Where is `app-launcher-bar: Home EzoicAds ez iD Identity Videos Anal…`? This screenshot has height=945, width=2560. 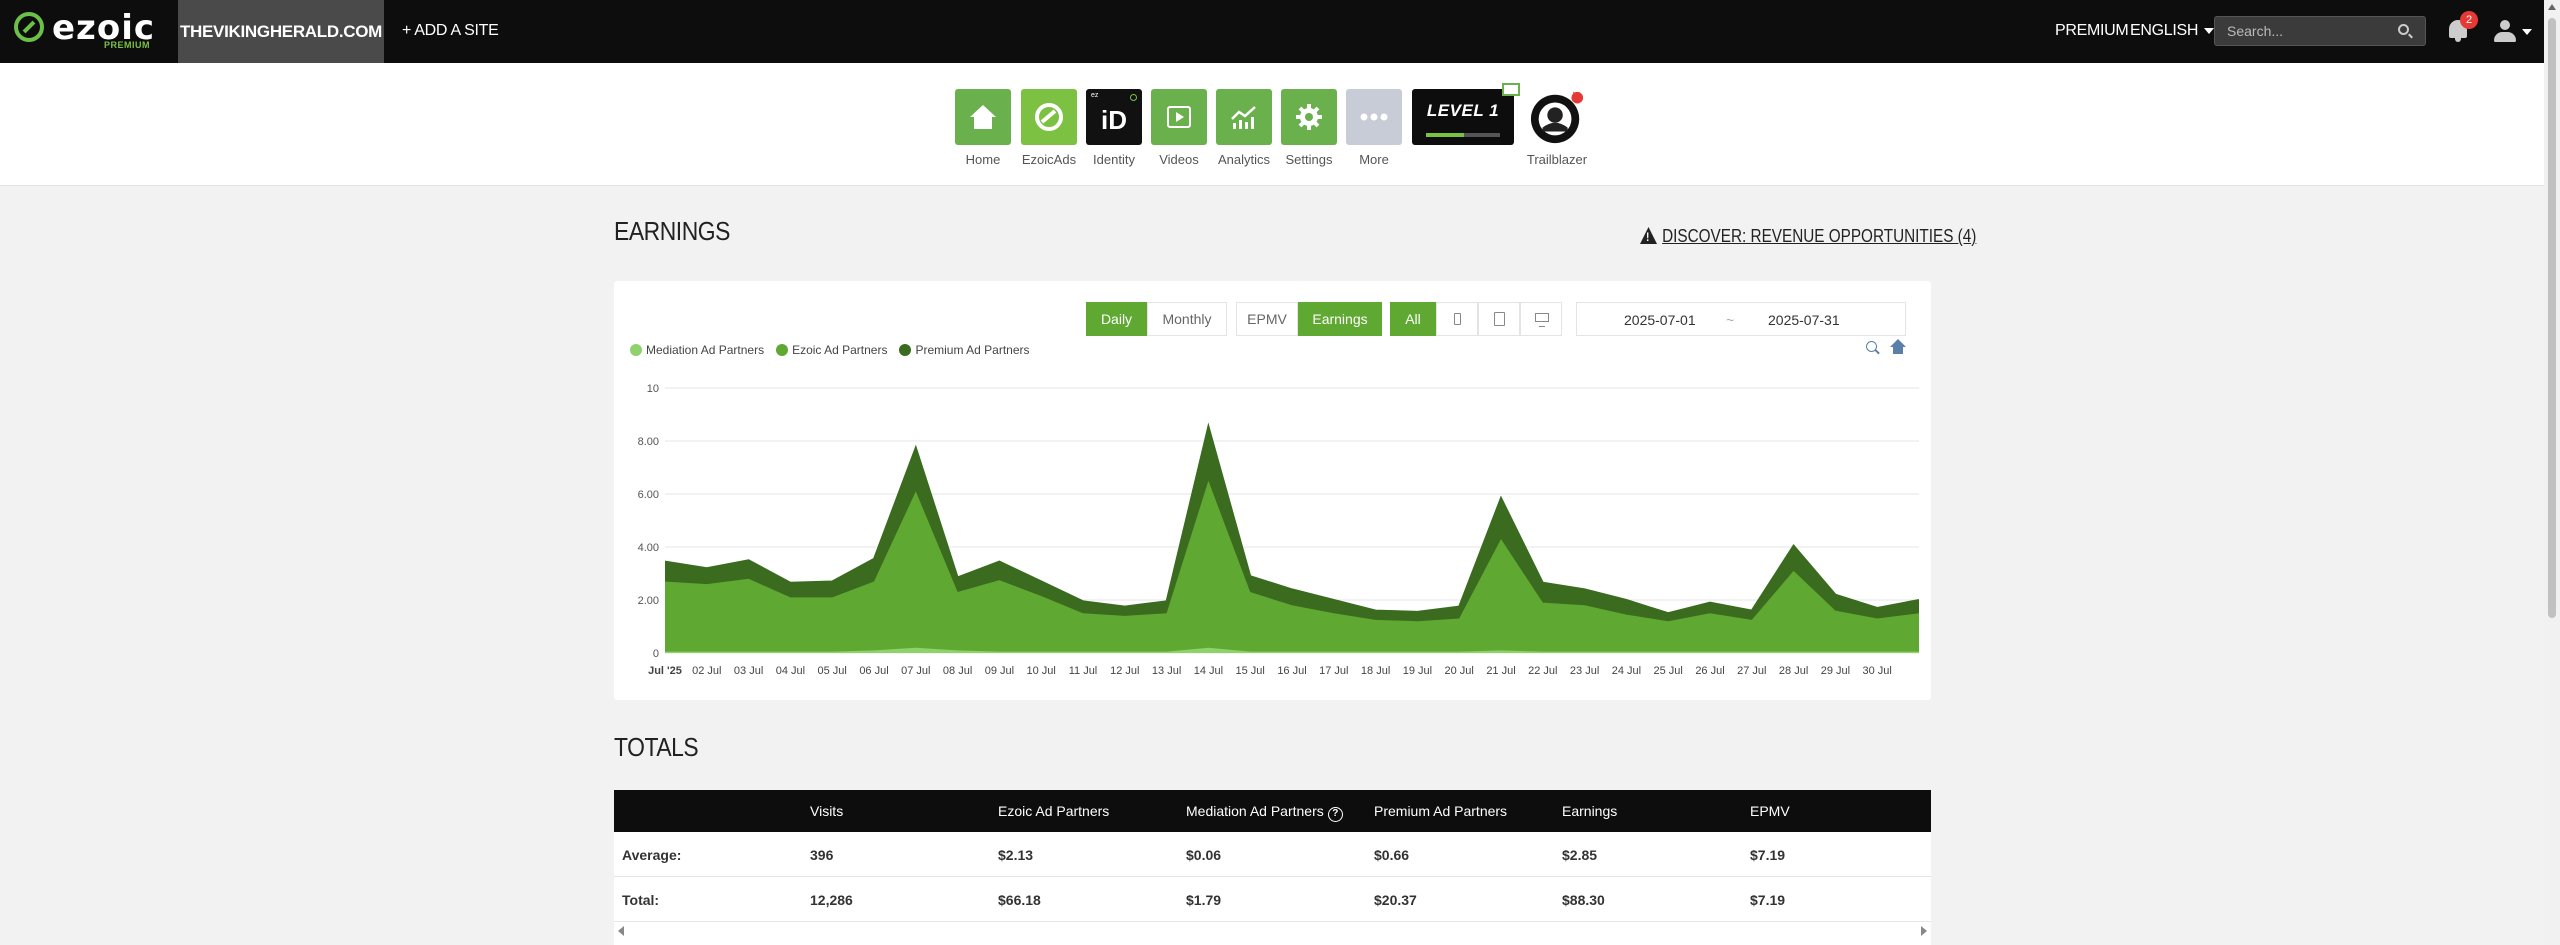 app-launcher-bar: Home EzoicAds ez iD Identity Videos Anal… is located at coordinates (1272, 124).